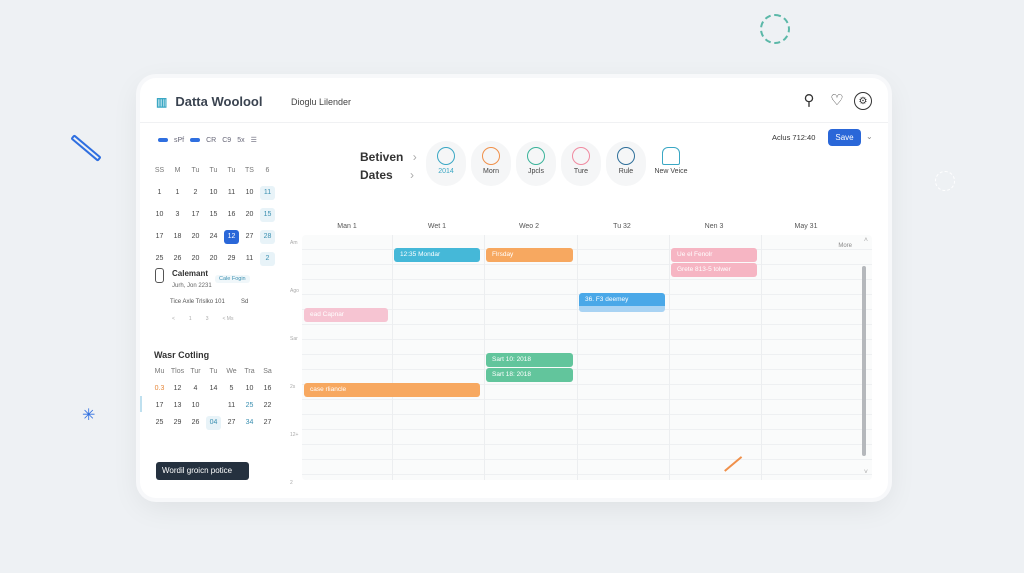 This screenshot has width=1024, height=573. What do you see at coordinates (173, 319) in the screenshot?
I see `pager-prev: <` at bounding box center [173, 319].